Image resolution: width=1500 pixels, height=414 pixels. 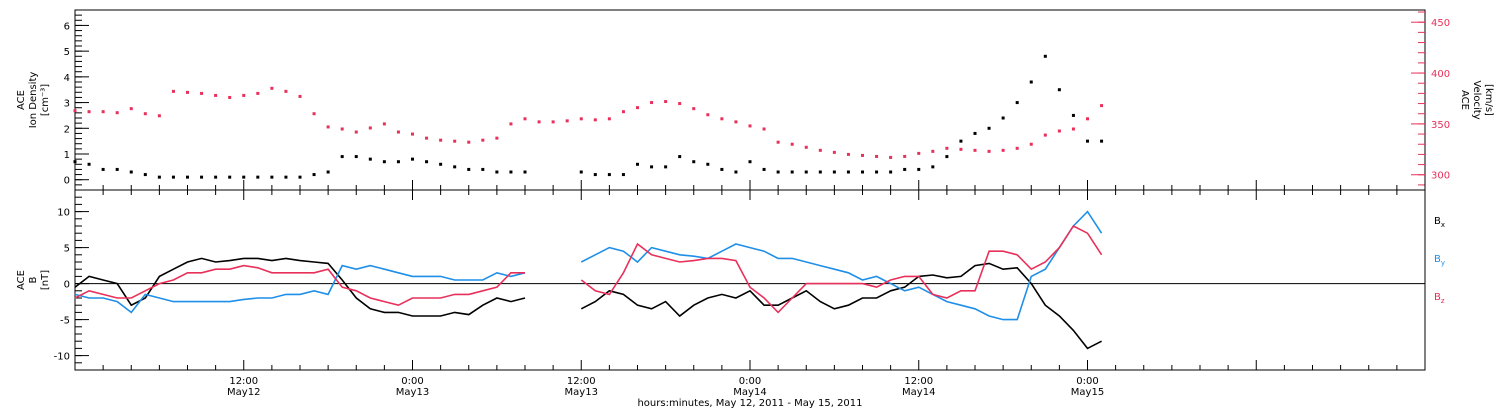 I want to click on x-tick-label-time: 12:00, so click(x=918, y=381).